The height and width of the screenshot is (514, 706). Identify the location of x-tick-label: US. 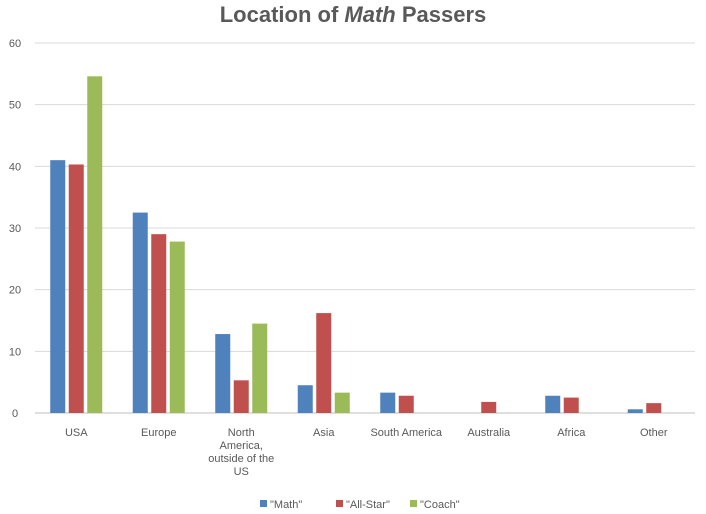
(241, 472).